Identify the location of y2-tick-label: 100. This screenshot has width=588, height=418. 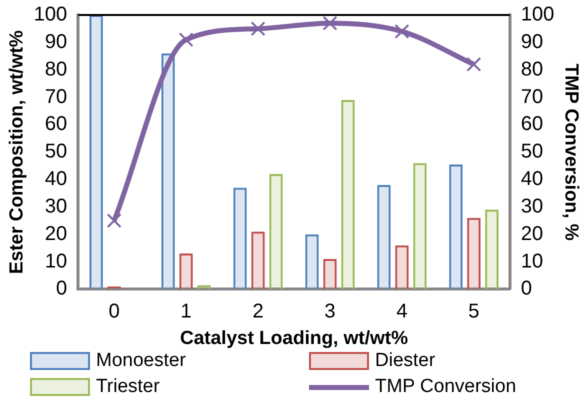
(537, 15).